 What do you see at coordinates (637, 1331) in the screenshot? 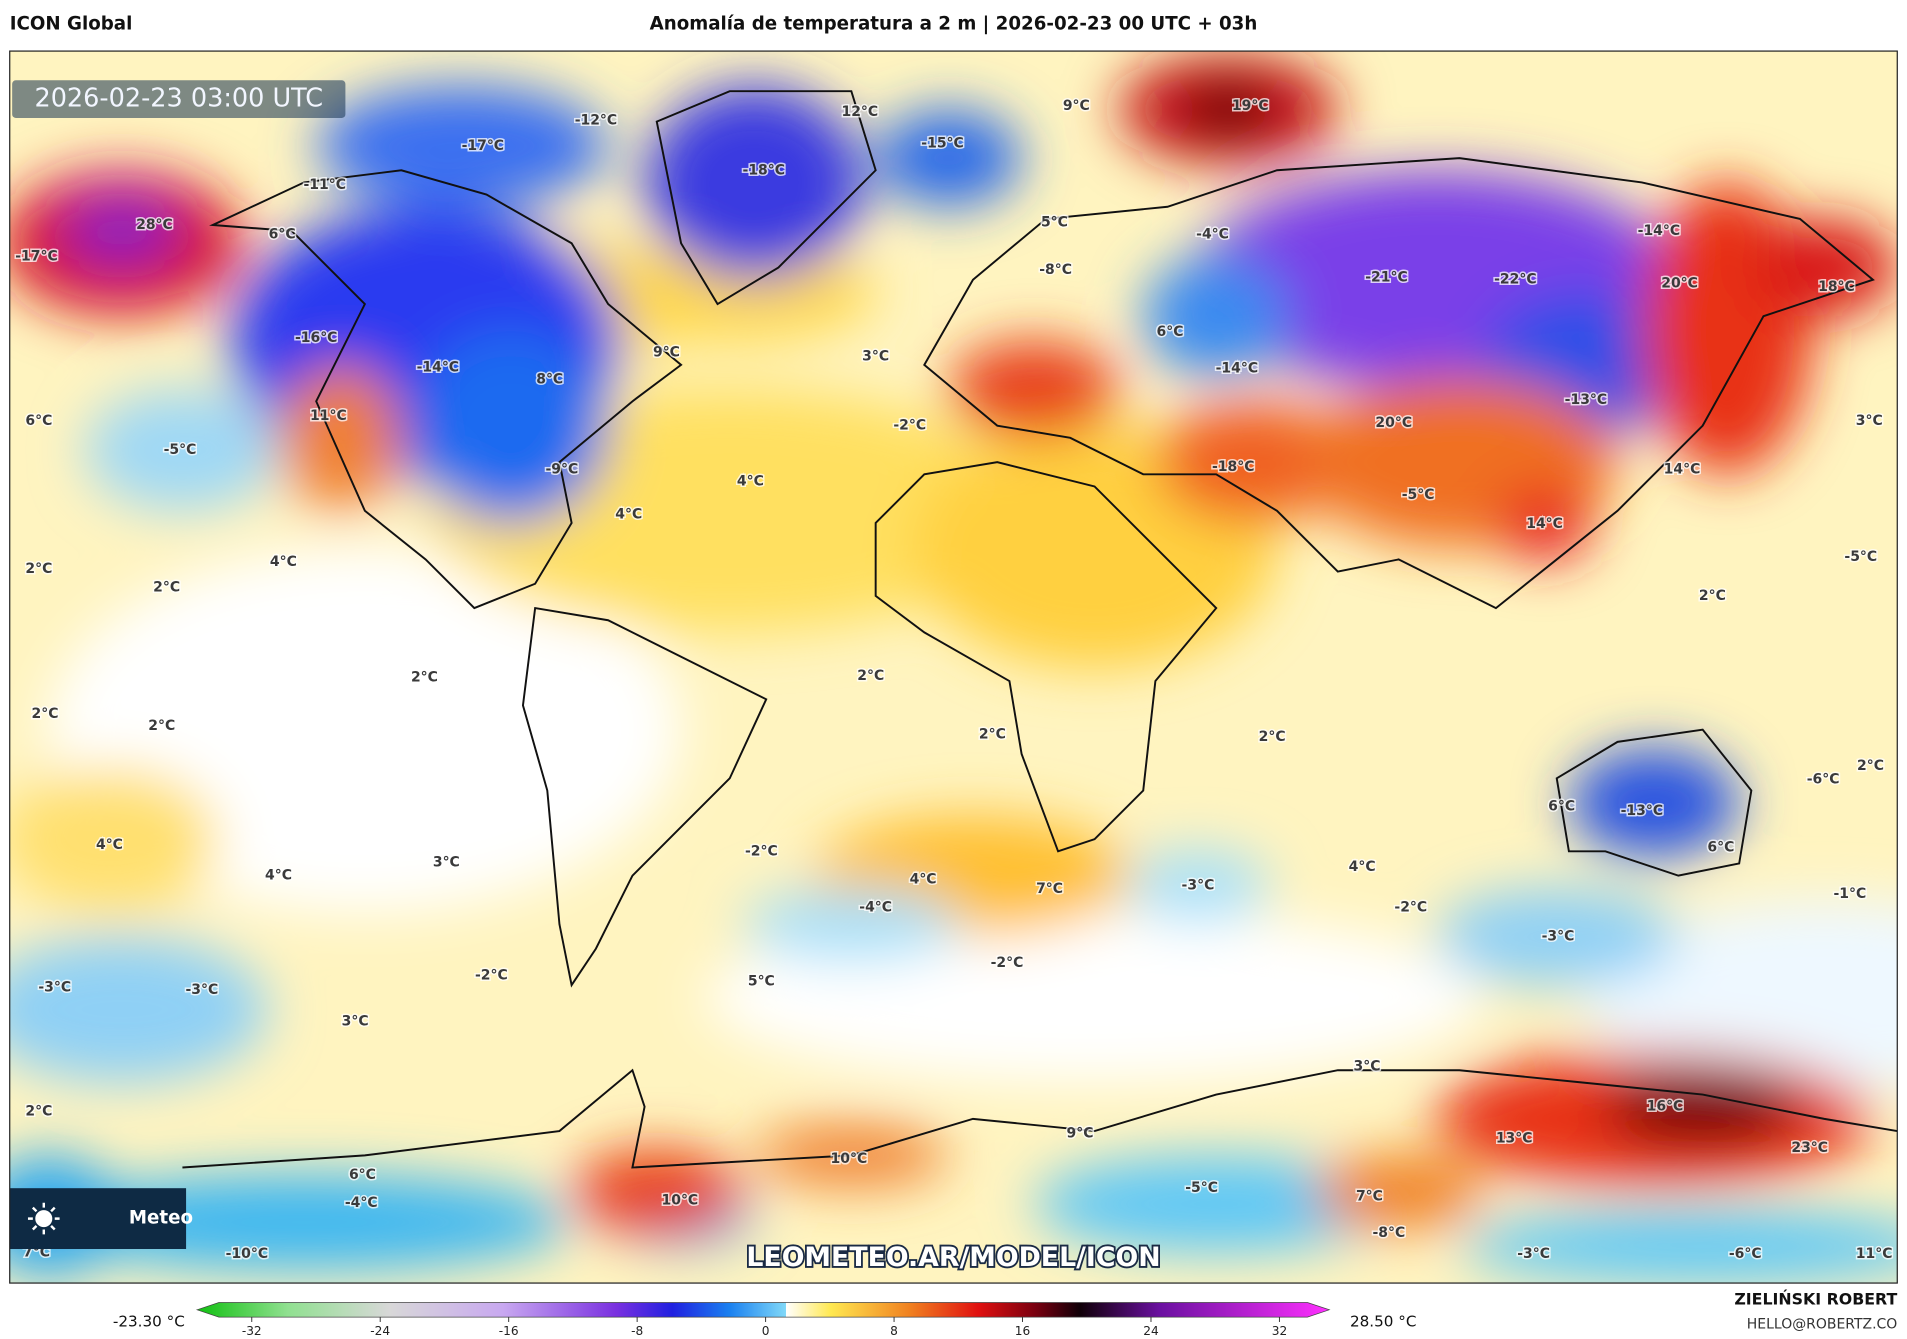
I see `colorbar-tick-label: -8` at bounding box center [637, 1331].